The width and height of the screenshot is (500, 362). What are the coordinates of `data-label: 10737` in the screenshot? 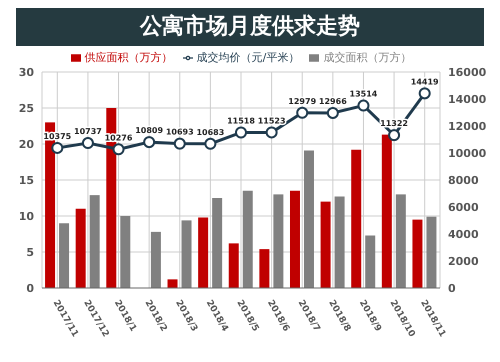 It's located at (88, 131).